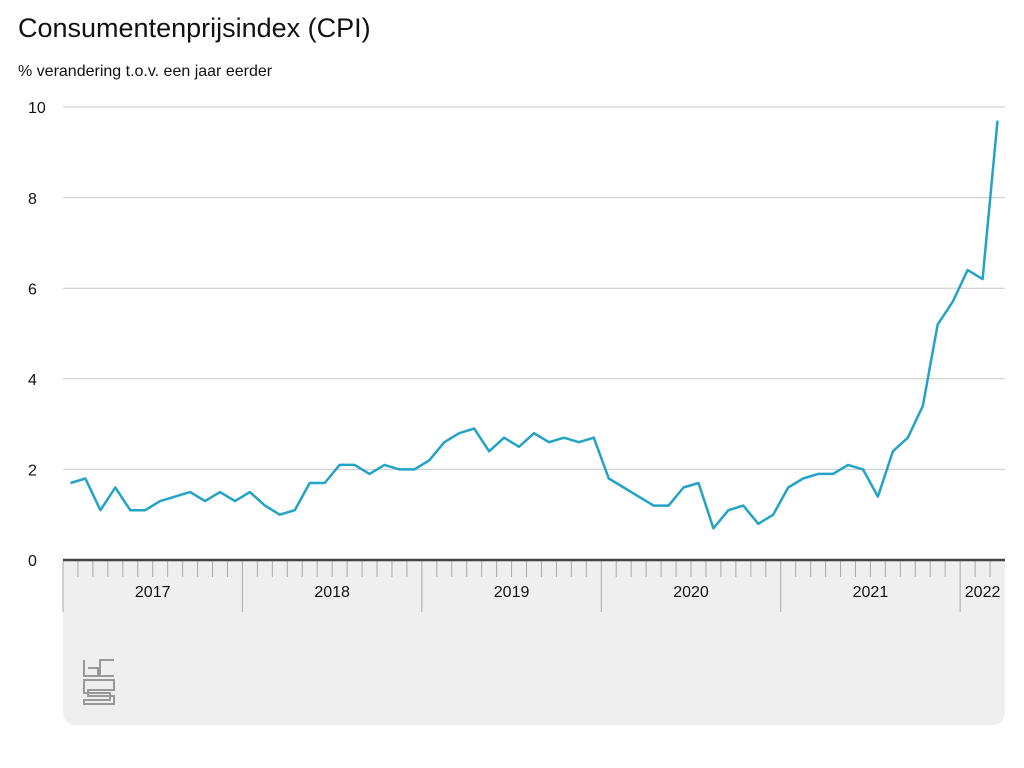 The image size is (1024, 768). What do you see at coordinates (194, 28) in the screenshot?
I see `chart-title: Consumentenprijsindex (CPI)` at bounding box center [194, 28].